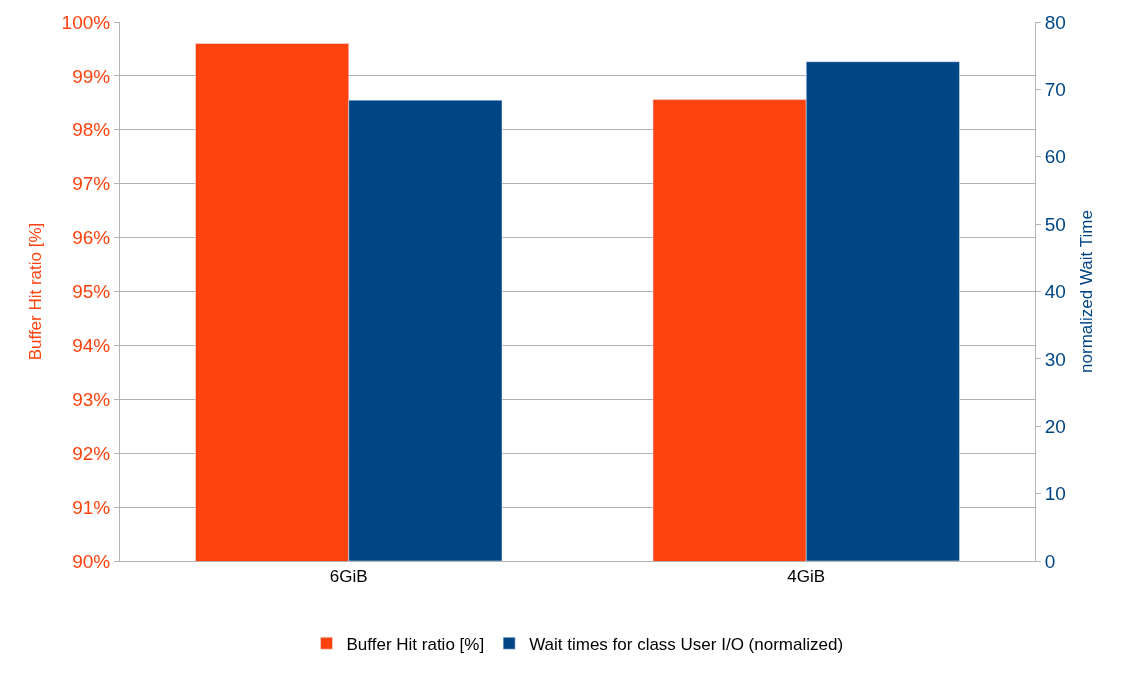 The height and width of the screenshot is (676, 1130). I want to click on legend-label: Buffer Hit ratio [%], so click(415, 644).